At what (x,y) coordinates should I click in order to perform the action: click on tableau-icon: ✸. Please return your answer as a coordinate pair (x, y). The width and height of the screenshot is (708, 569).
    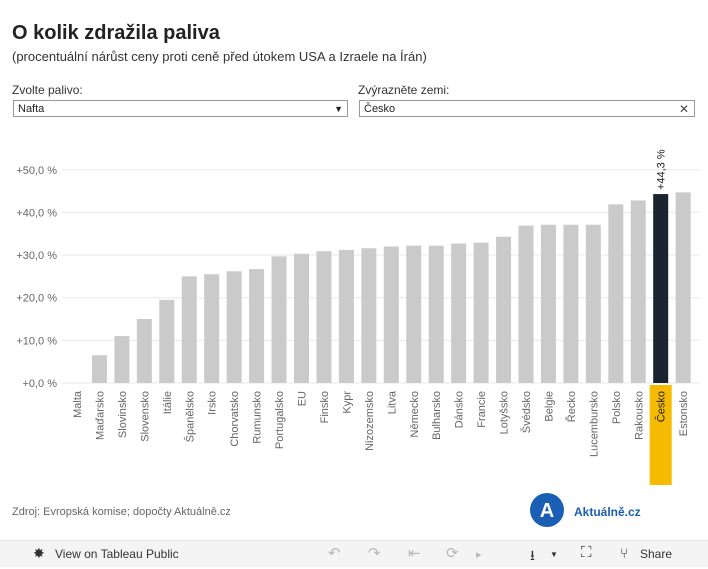
    Looking at the image, I should click on (39, 553).